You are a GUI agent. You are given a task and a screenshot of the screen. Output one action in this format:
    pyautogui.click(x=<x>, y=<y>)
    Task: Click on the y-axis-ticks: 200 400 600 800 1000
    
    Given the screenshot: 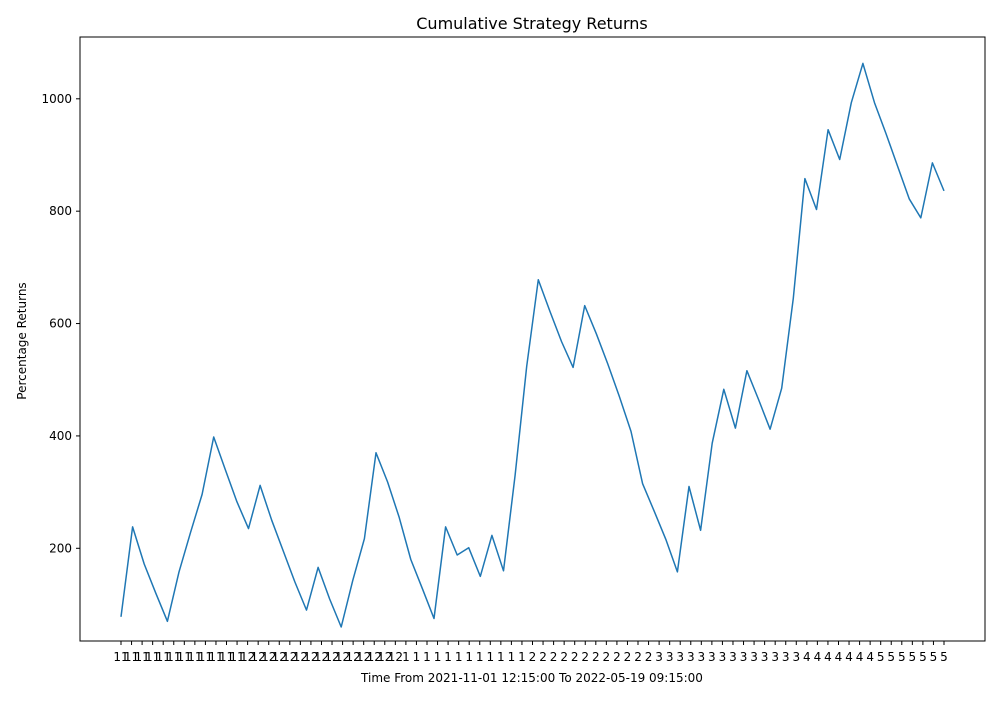 What is the action you would take?
    pyautogui.click(x=60, y=323)
    